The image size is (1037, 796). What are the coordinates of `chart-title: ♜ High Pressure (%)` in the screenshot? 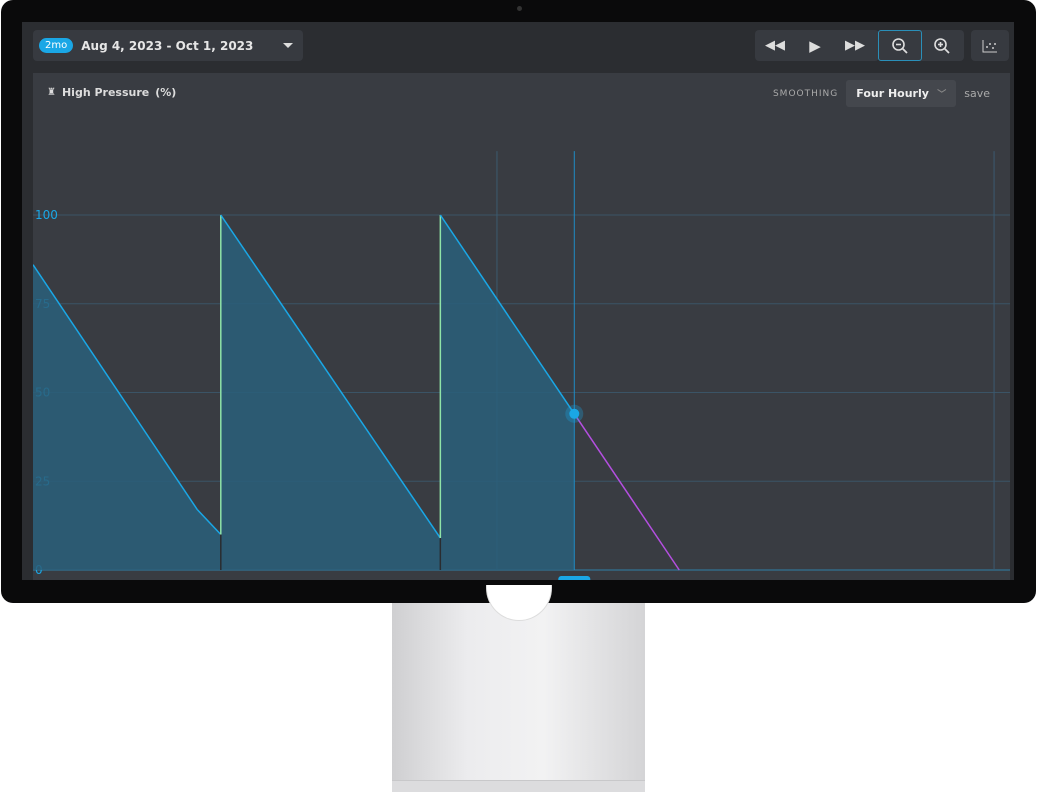 It's located at (111, 92).